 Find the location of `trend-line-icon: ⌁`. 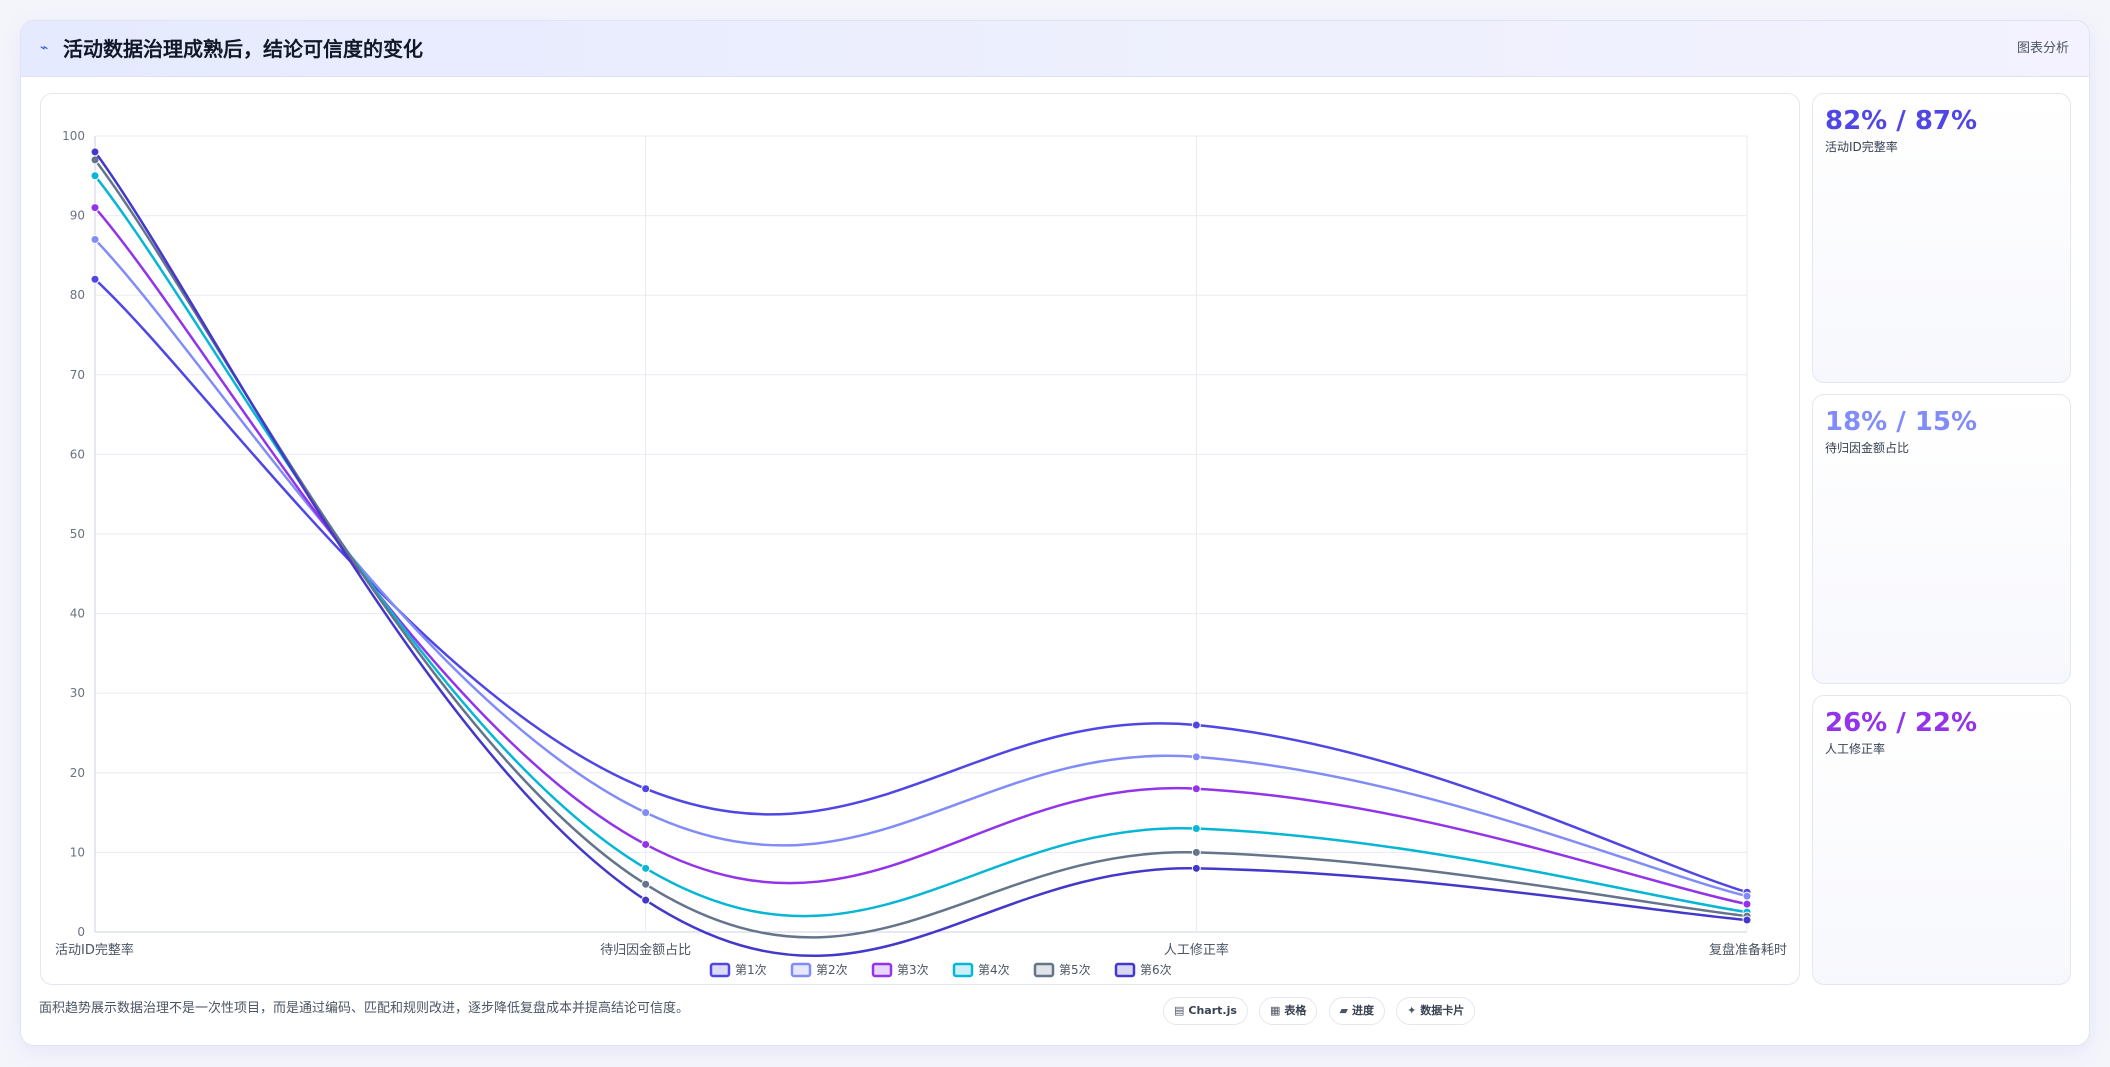

trend-line-icon: ⌁ is located at coordinates (44, 48).